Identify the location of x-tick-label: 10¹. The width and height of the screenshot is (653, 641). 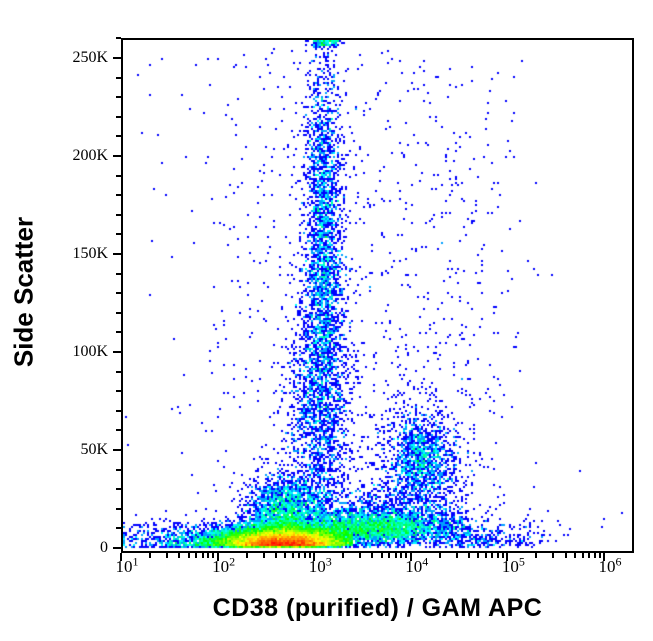
(127, 565).